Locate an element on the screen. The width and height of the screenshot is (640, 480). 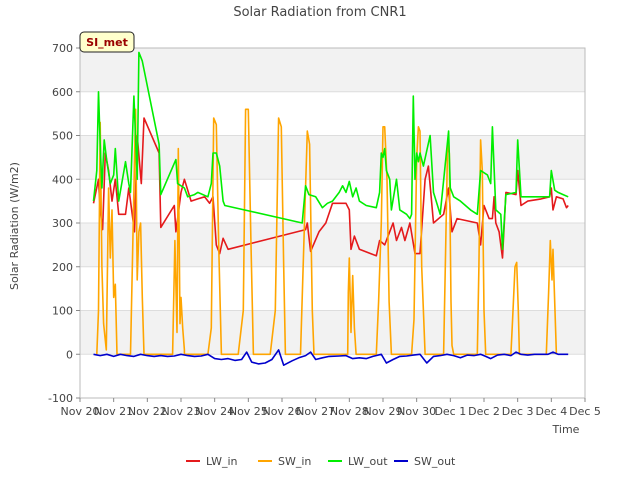
badge-label: SI_met is located at coordinates (107, 42).